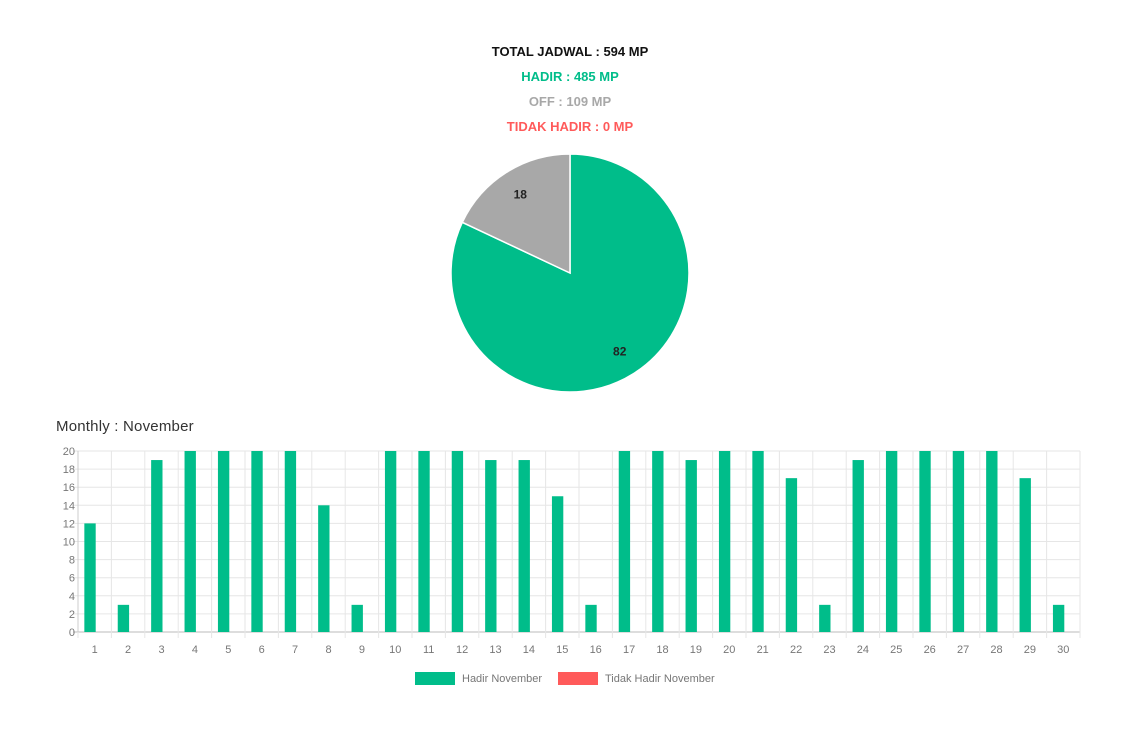  Describe the element at coordinates (696, 650) in the screenshot. I see `x-tick-label: 19` at that location.